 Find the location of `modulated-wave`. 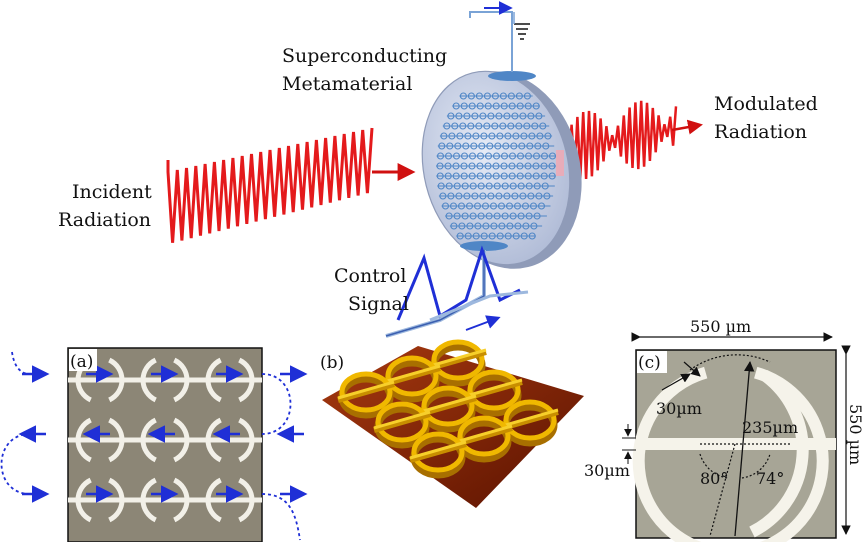

modulated-wave is located at coordinates (618, 140).